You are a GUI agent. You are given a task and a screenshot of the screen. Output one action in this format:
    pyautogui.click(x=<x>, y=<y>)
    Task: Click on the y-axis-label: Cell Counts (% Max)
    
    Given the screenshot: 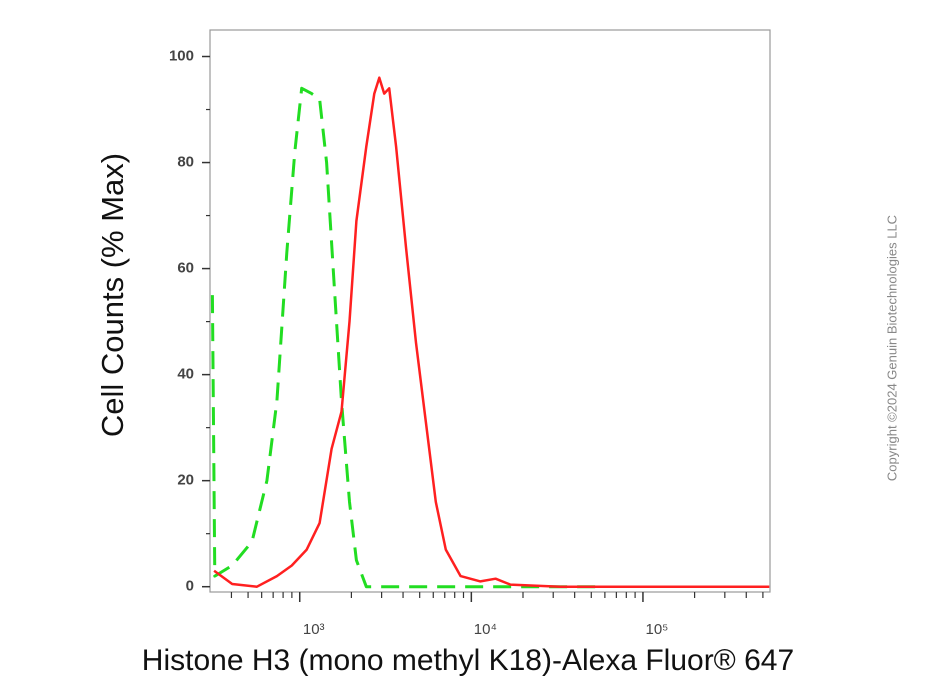 What is the action you would take?
    pyautogui.click(x=112, y=295)
    